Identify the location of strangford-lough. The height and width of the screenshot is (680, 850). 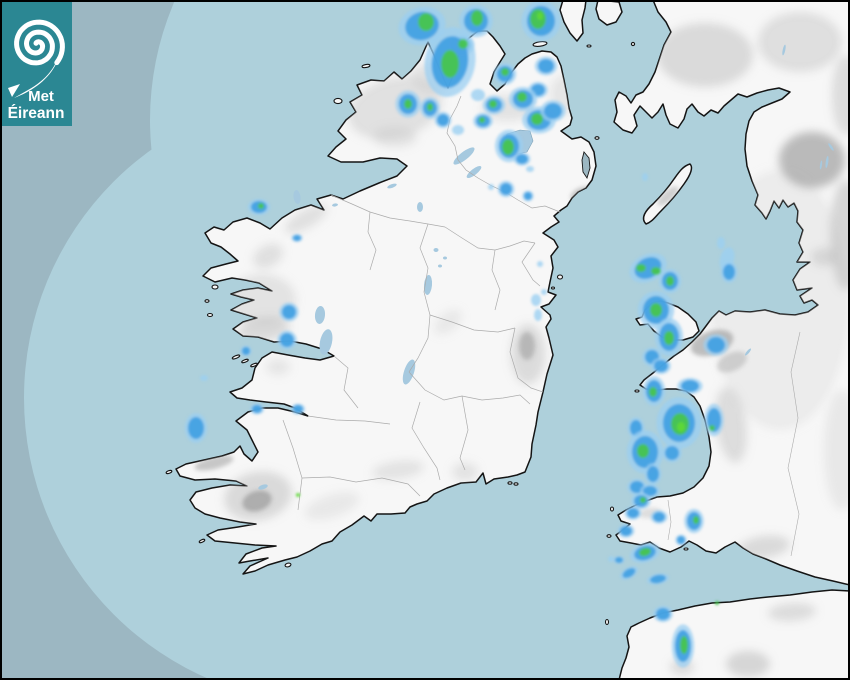
(586, 165).